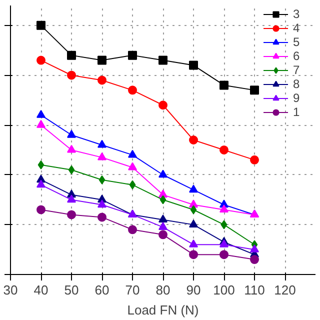 The width and height of the screenshot is (320, 320). What do you see at coordinates (297, 28) in the screenshot?
I see `legend-label: 4` at bounding box center [297, 28].